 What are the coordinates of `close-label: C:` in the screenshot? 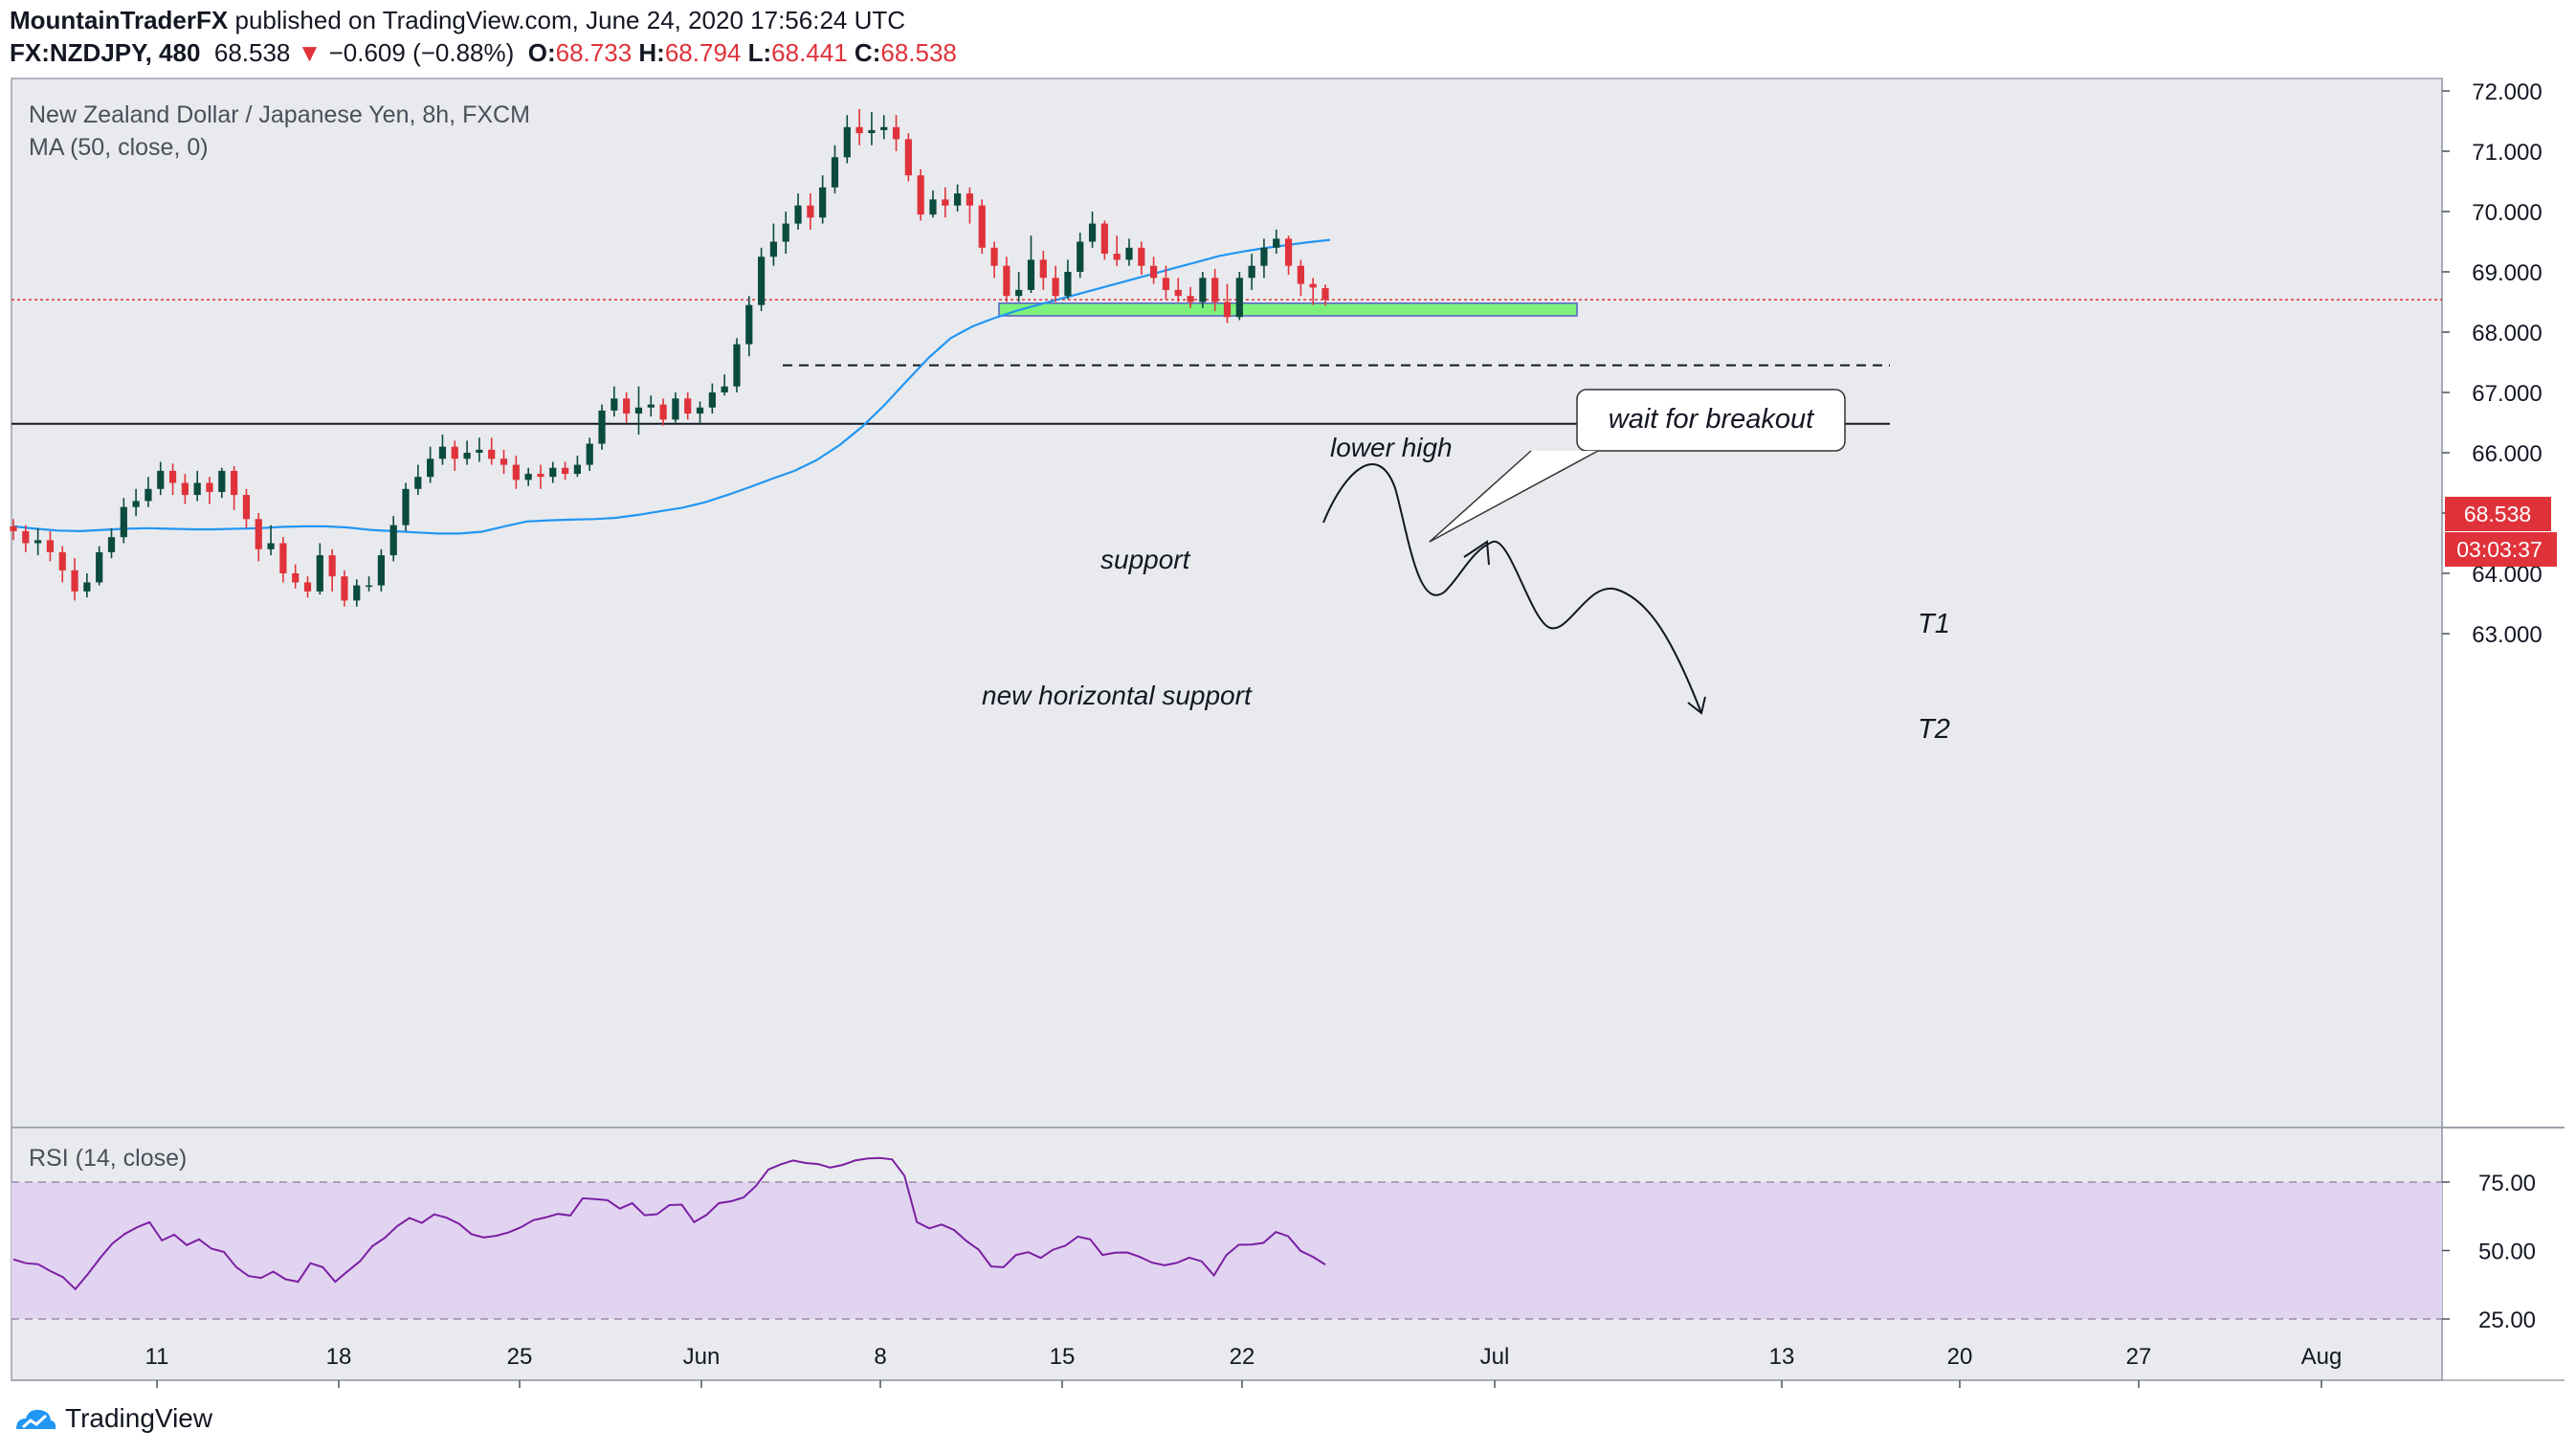 It's located at (867, 52).